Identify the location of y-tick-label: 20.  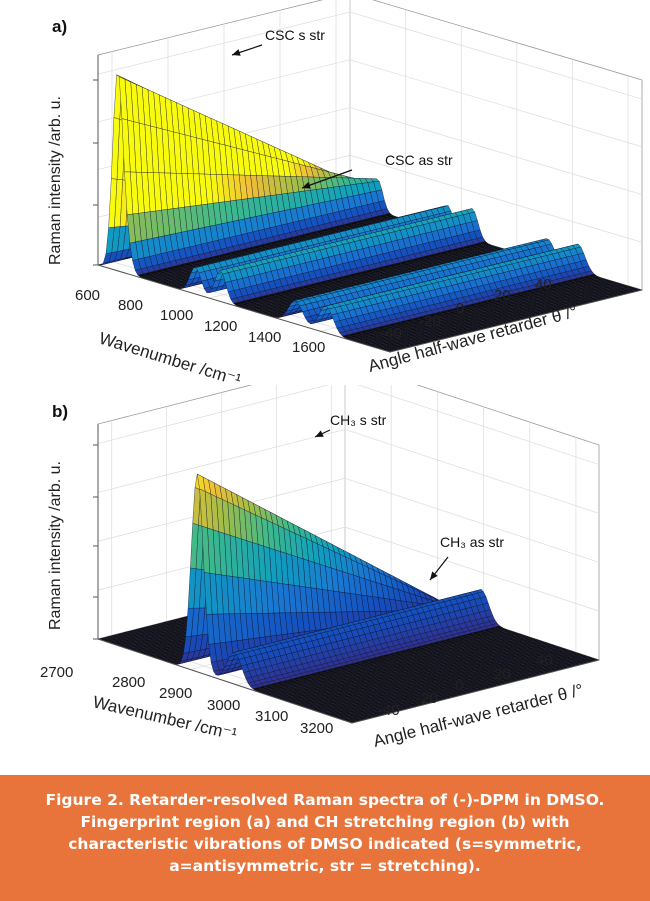
(502, 295).